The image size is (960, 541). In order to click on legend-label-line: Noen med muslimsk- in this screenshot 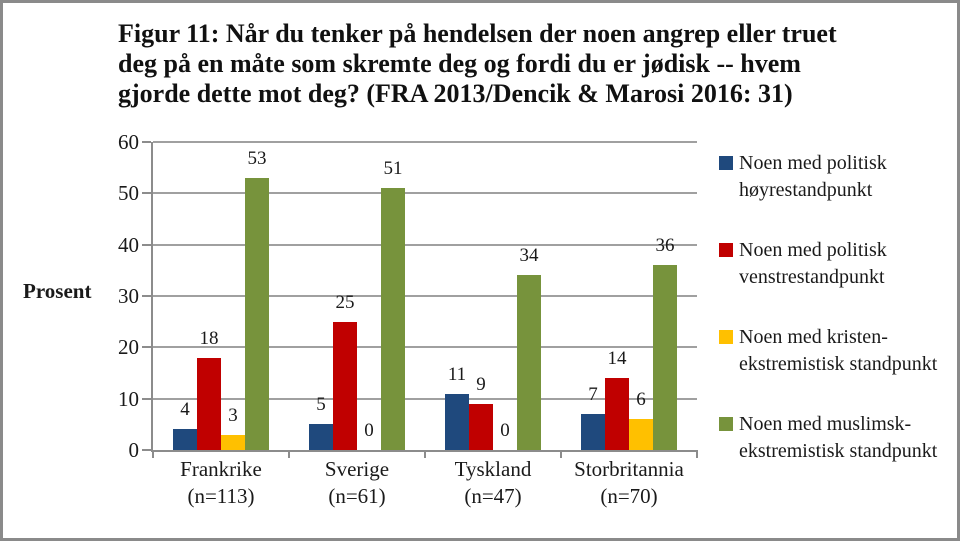, I will do `click(825, 424)`.